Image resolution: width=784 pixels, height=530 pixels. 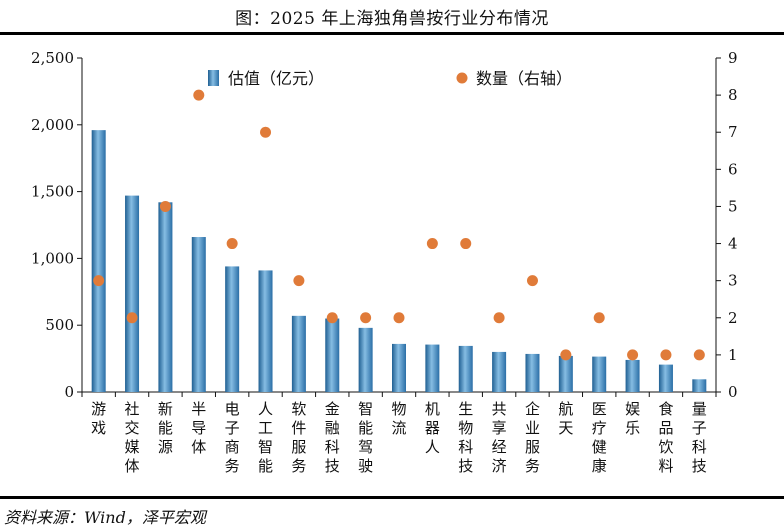 What do you see at coordinates (299, 281) in the screenshot?
I see `dot-软件服务` at bounding box center [299, 281].